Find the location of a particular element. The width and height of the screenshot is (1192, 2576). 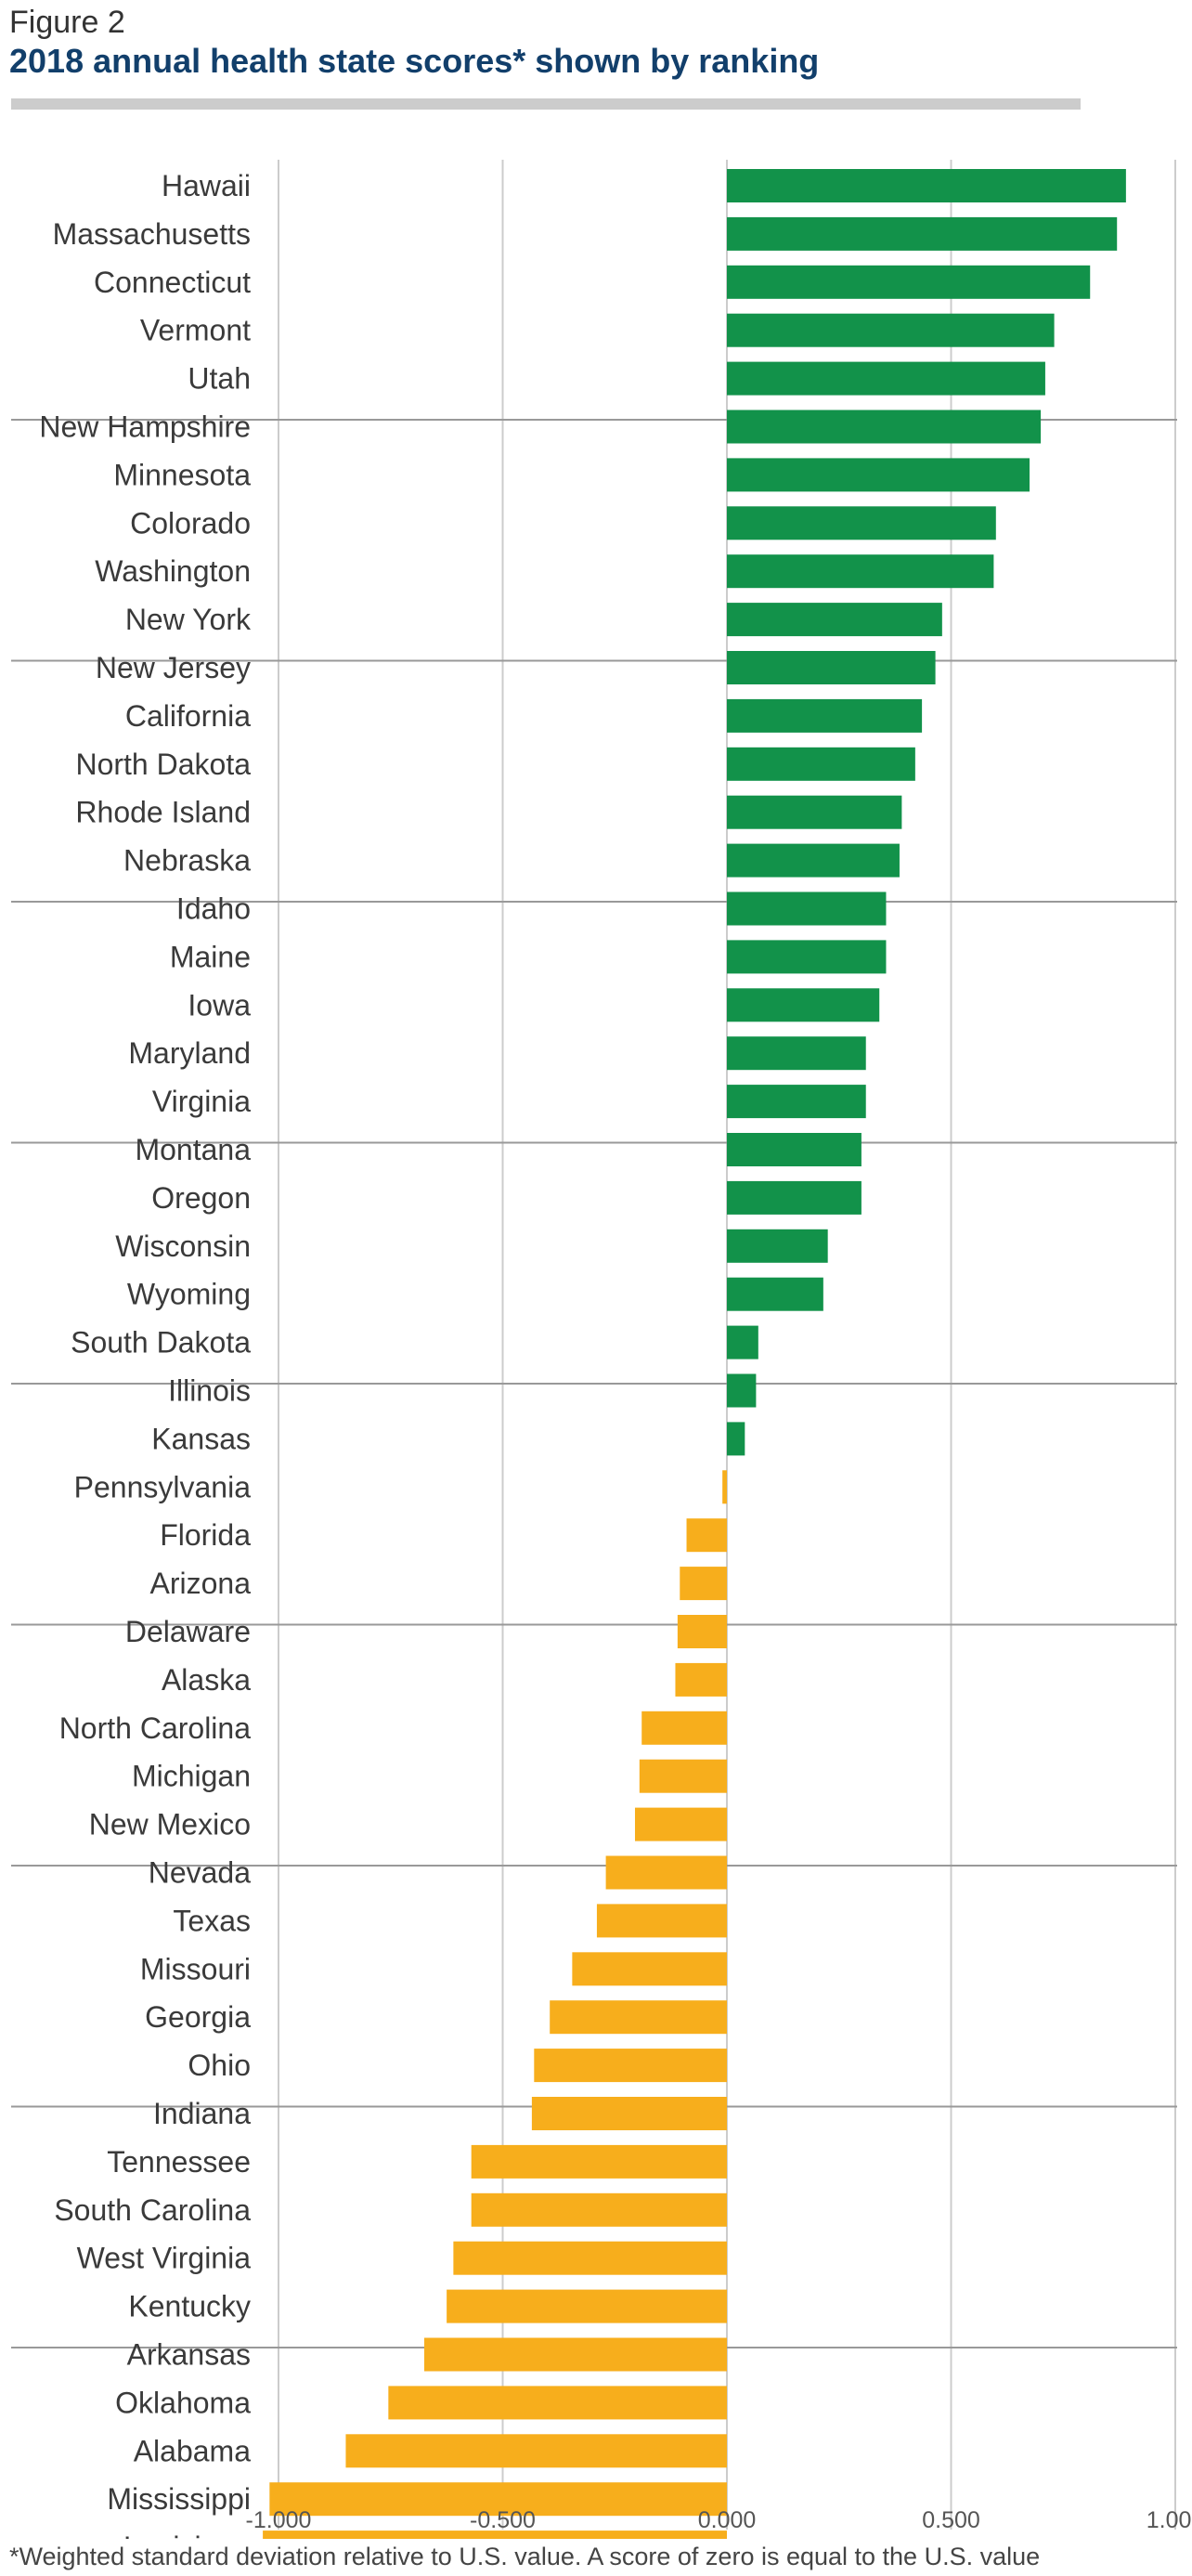

bar-north-carolina is located at coordinates (684, 1728).